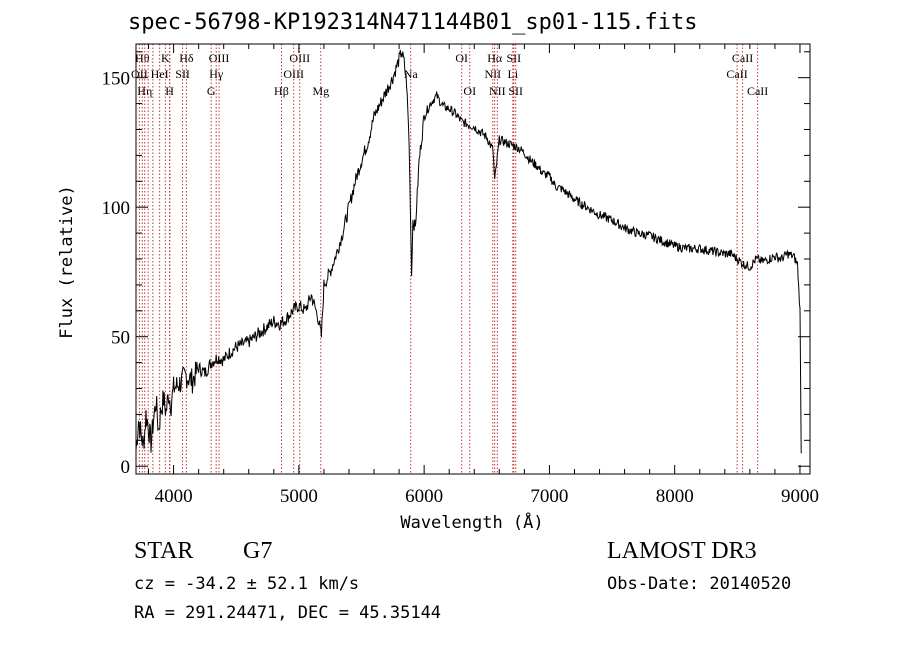 This screenshot has height=649, width=900. Describe the element at coordinates (299, 496) in the screenshot. I see `x-tick-label: 5000` at that location.